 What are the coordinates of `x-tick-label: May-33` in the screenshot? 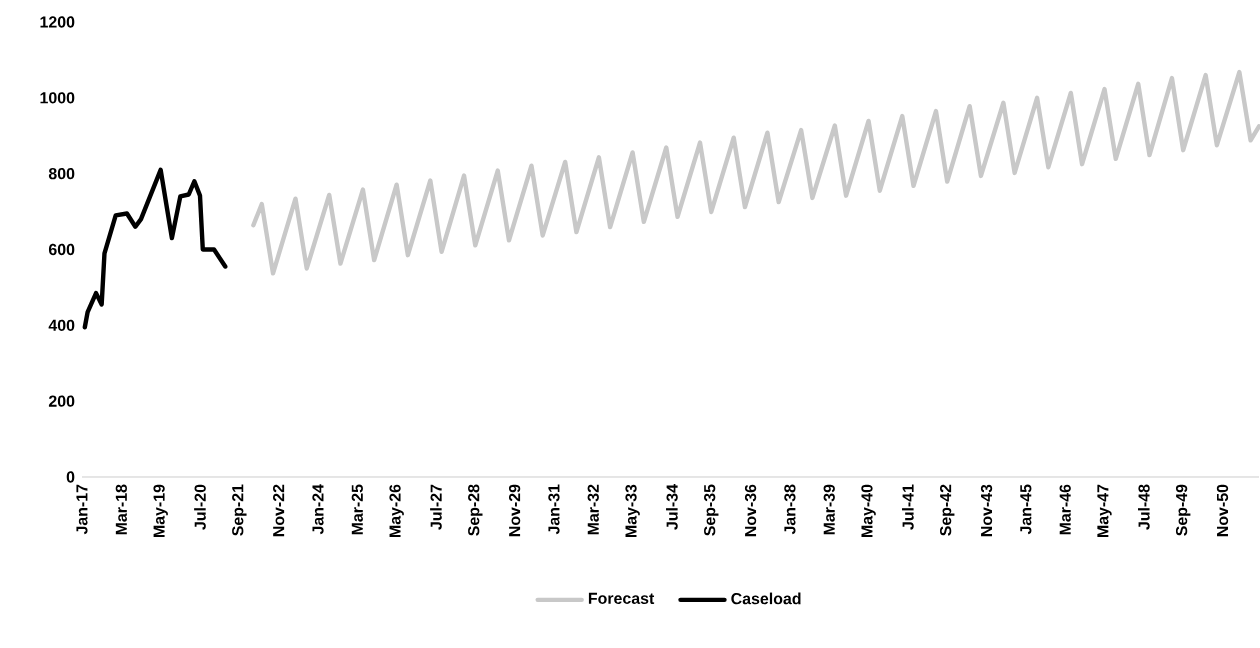 It's located at (632, 511).